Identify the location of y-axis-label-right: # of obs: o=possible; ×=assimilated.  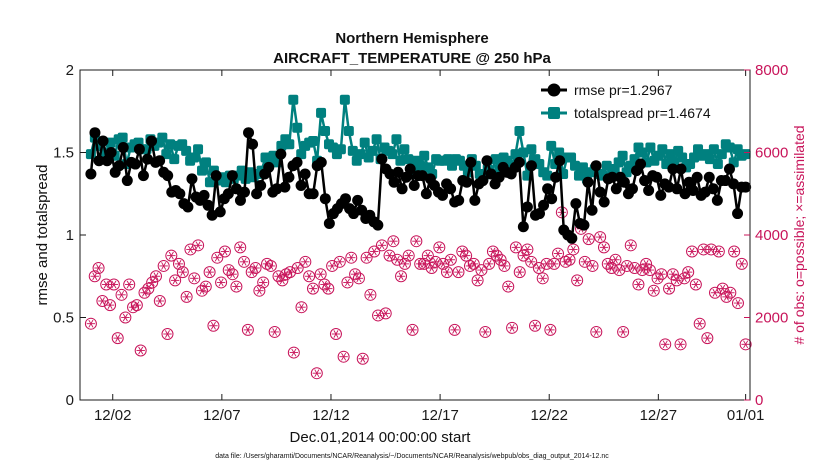
(799, 234).